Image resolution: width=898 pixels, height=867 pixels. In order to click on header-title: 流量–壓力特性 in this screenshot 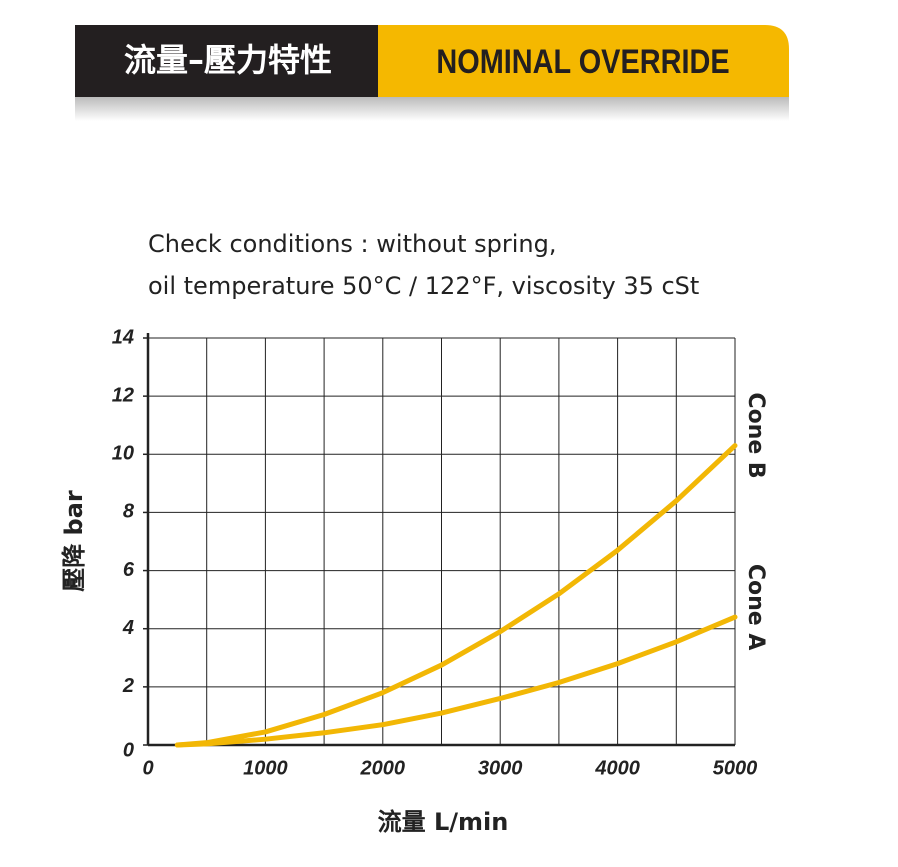, I will do `click(228, 60)`.